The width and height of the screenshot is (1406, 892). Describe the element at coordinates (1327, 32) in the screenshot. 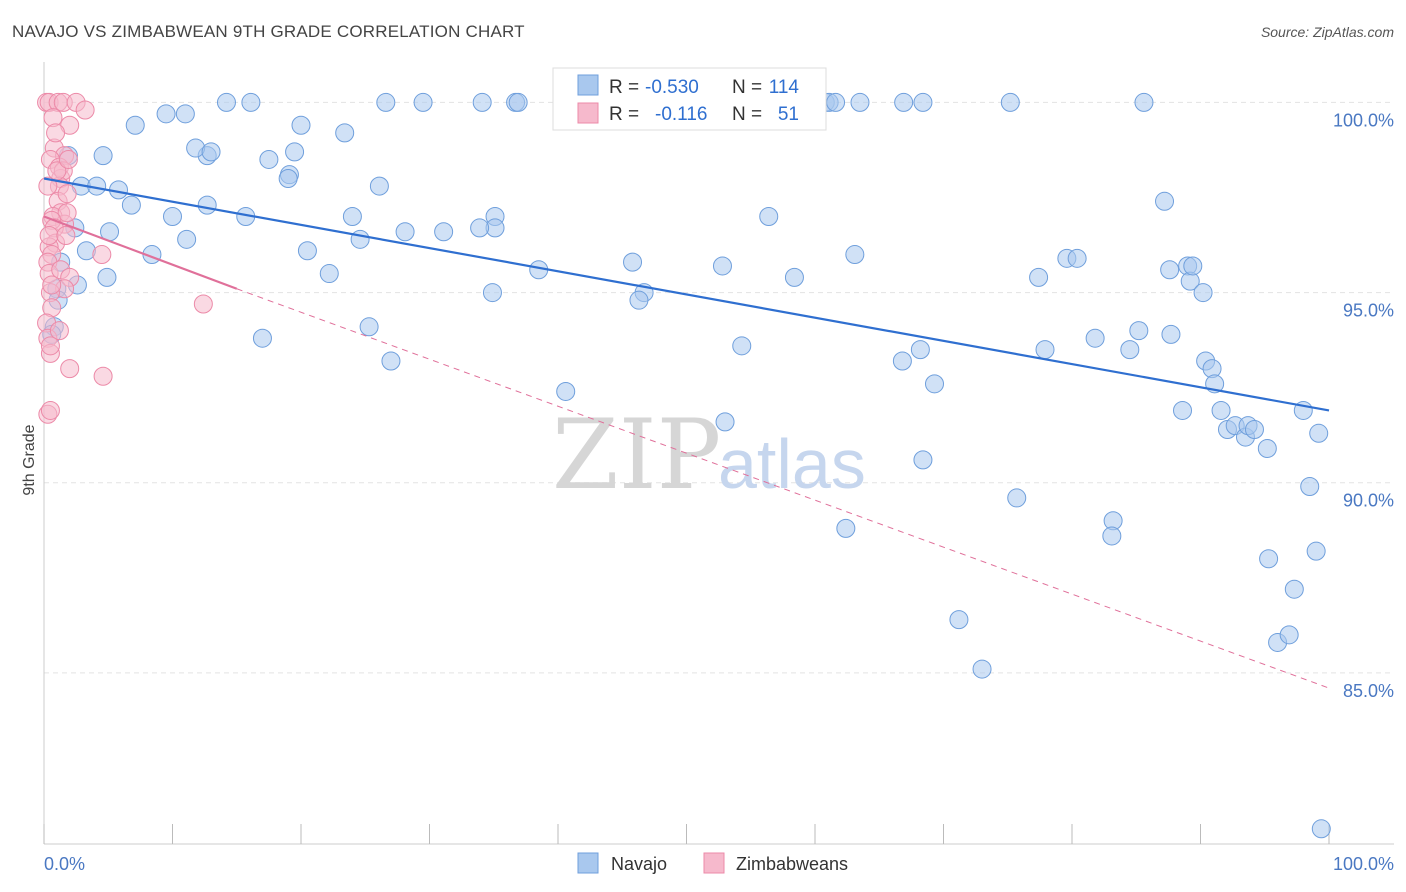

I see `source-label: Source: ZipAtlas.com` at that location.